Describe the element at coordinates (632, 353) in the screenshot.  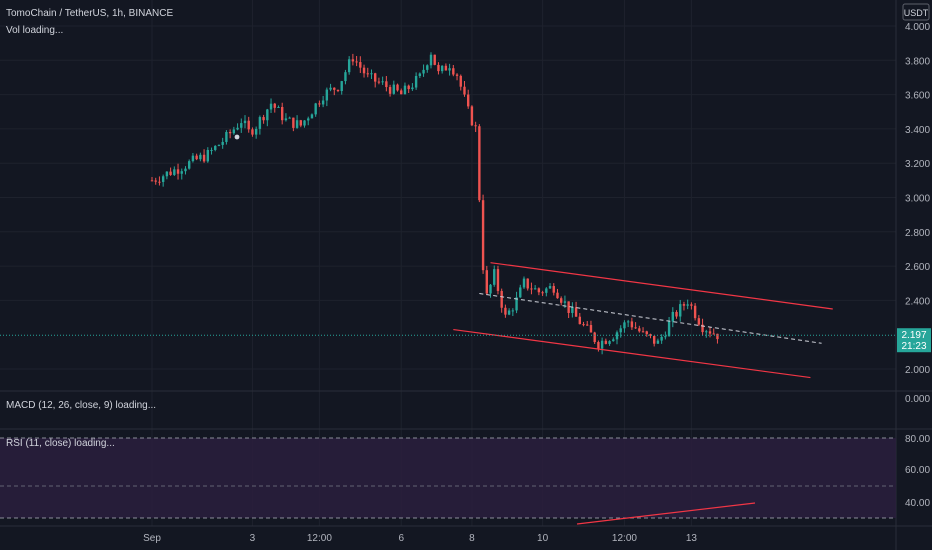
I see `channel-lower-line` at that location.